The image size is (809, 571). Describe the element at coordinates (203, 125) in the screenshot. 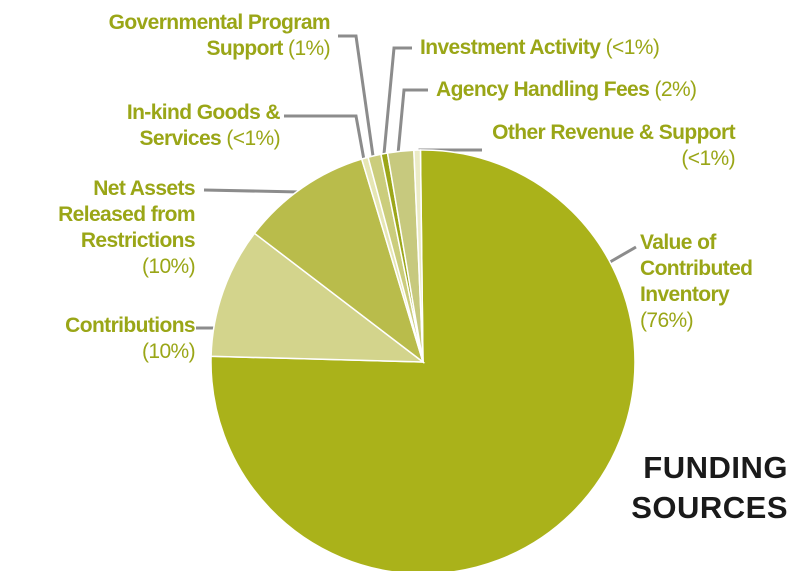

I see `category-name: In-kind Goods & Services` at that location.